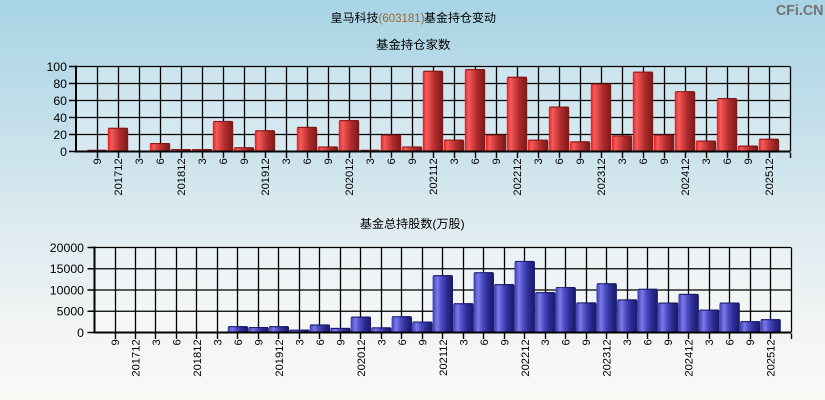 Image resolution: width=825 pixels, height=400 pixels. I want to click on svg-text: CFi.CN, so click(800, 11).